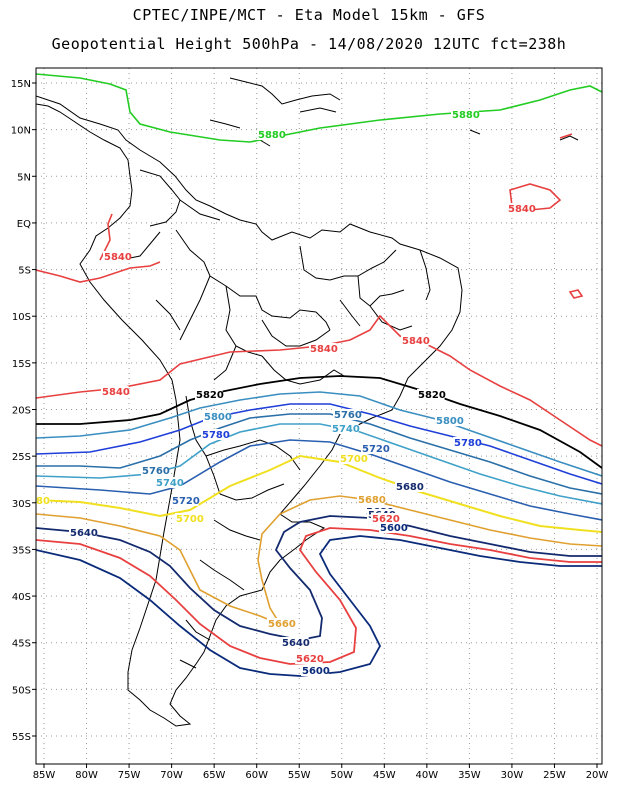  I want to click on longitude-label: 50W, so click(341, 775).